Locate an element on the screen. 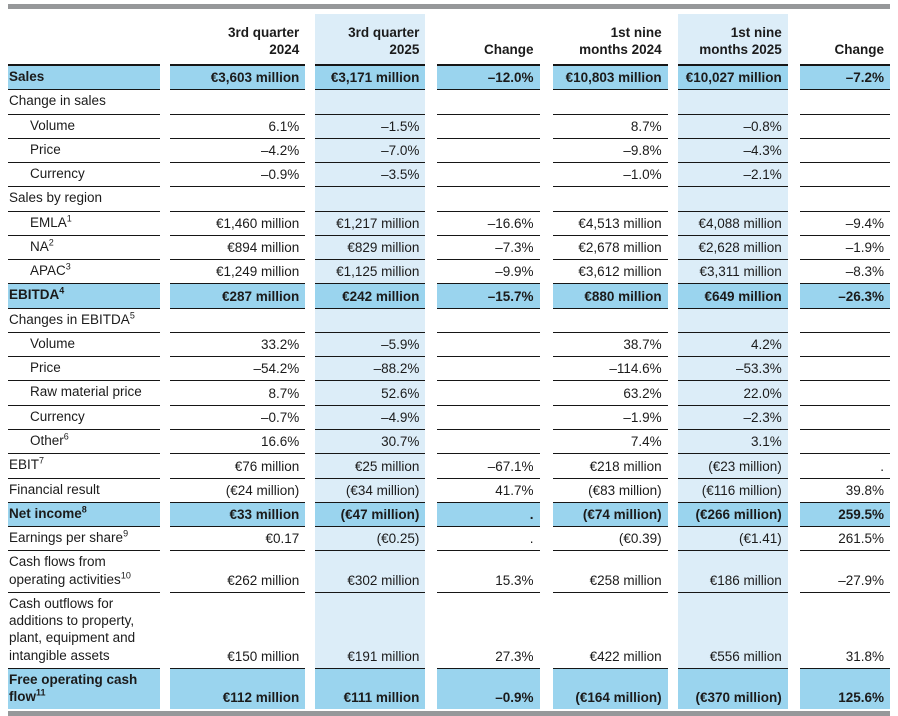 The height and width of the screenshot is (716, 898). value-cell: (€24 million) is located at coordinates (238, 490).